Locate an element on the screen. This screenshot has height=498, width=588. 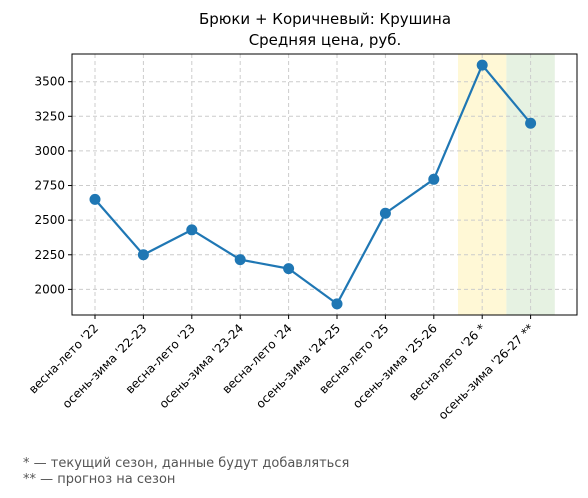
footnote-forecast: ** — прогноз на сезон is located at coordinates (99, 479).